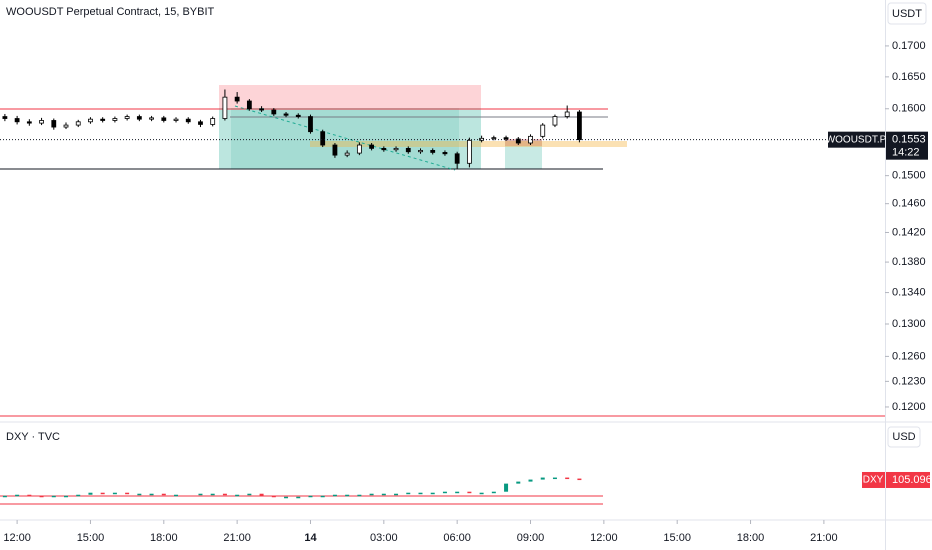 The image size is (932, 550). I want to click on currency-label: USDT, so click(907, 14).